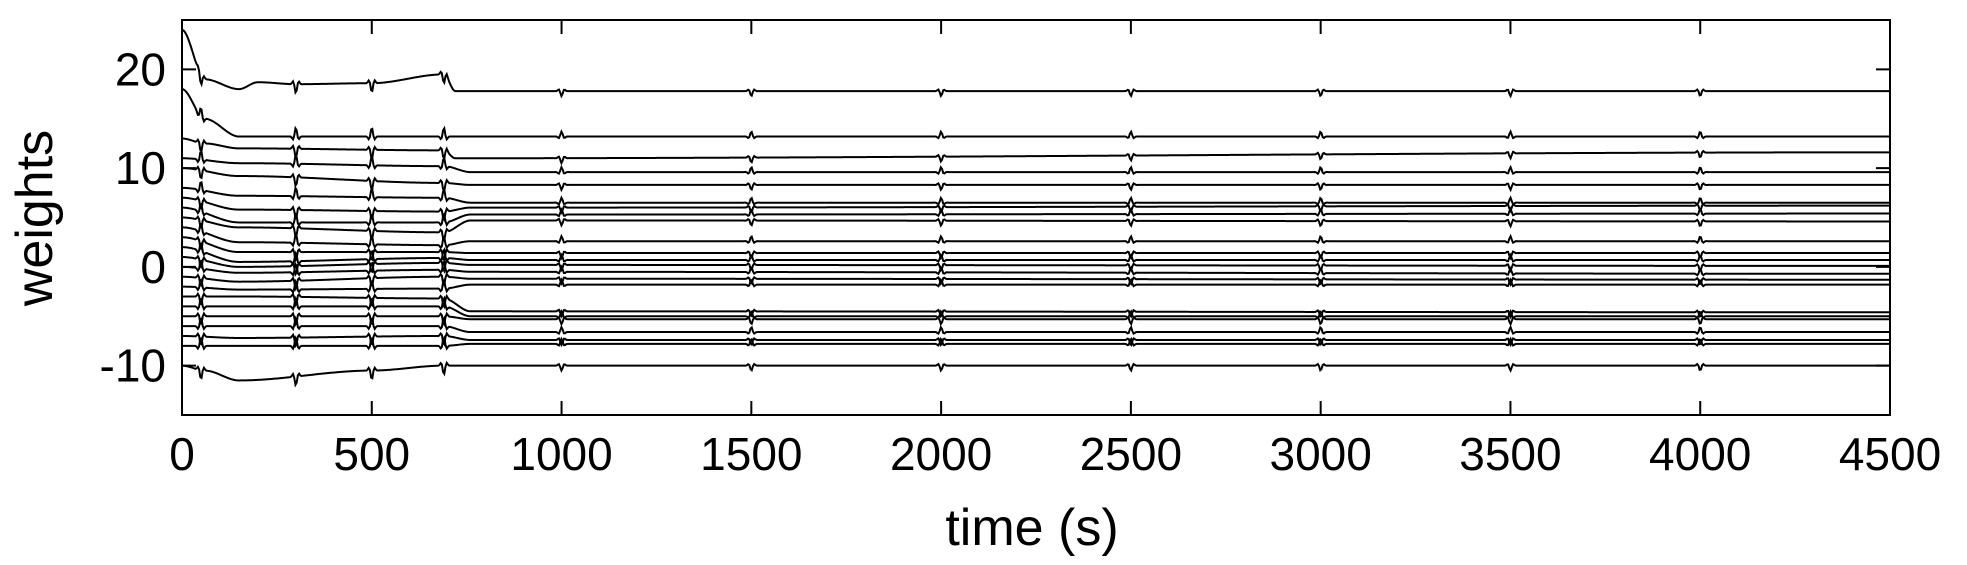 The height and width of the screenshot is (565, 1967). Describe the element at coordinates (1700, 454) in the screenshot. I see `x-tick-label: 4000` at that location.